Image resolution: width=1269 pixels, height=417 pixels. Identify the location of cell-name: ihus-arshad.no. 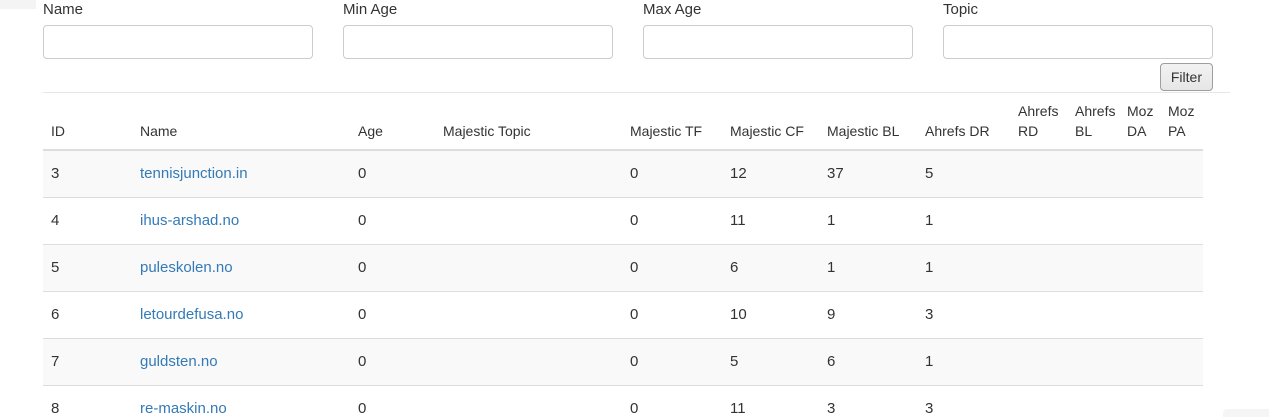
(241, 221).